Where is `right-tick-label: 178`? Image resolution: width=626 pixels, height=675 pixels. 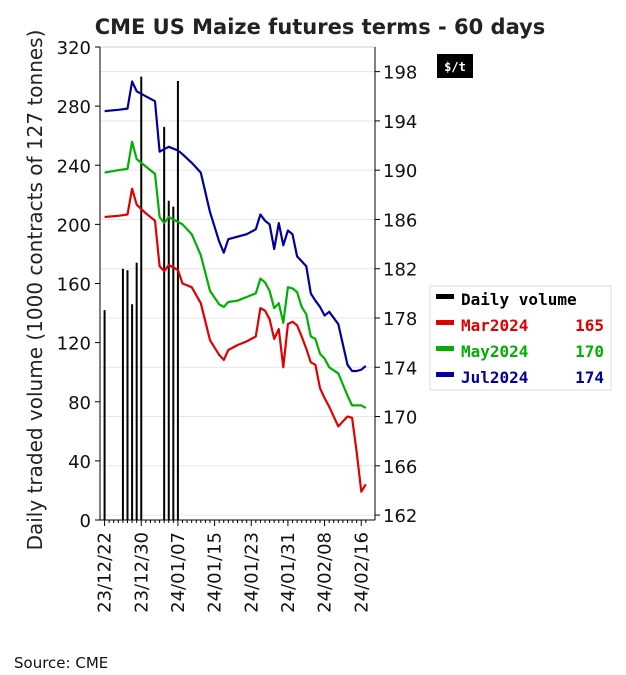
right-tick-label: 178 is located at coordinates (400, 319).